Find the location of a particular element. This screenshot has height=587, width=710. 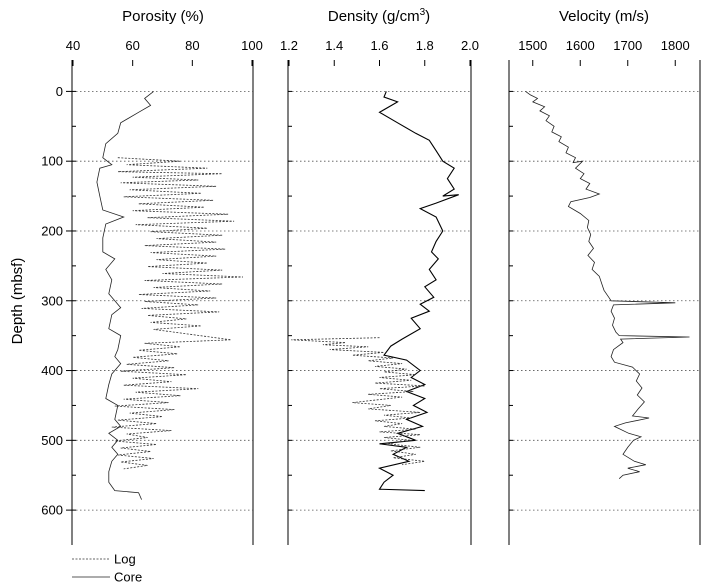

x-tick-label: 40 is located at coordinates (73, 45).